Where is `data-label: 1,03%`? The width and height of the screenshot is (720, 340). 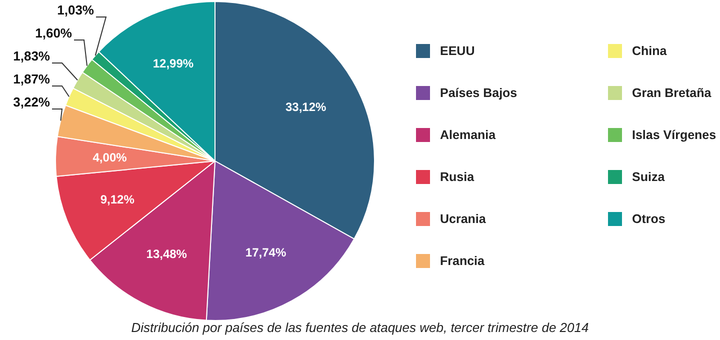
data-label: 1,03% is located at coordinates (75, 10).